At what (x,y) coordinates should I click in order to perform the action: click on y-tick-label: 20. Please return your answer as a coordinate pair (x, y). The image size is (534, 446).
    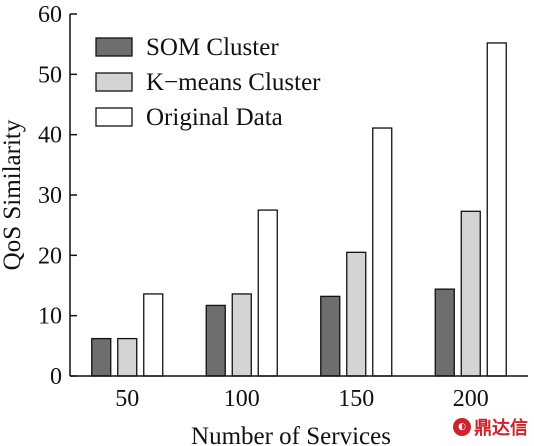
    Looking at the image, I should click on (50, 256).